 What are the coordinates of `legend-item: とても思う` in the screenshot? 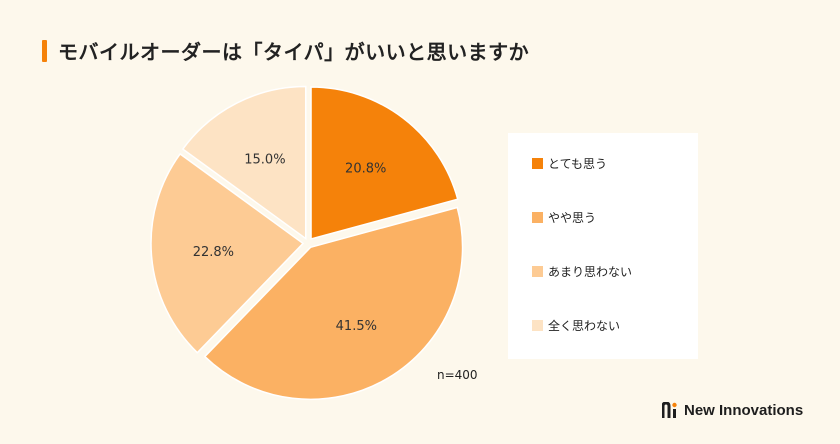 It's located at (569, 163).